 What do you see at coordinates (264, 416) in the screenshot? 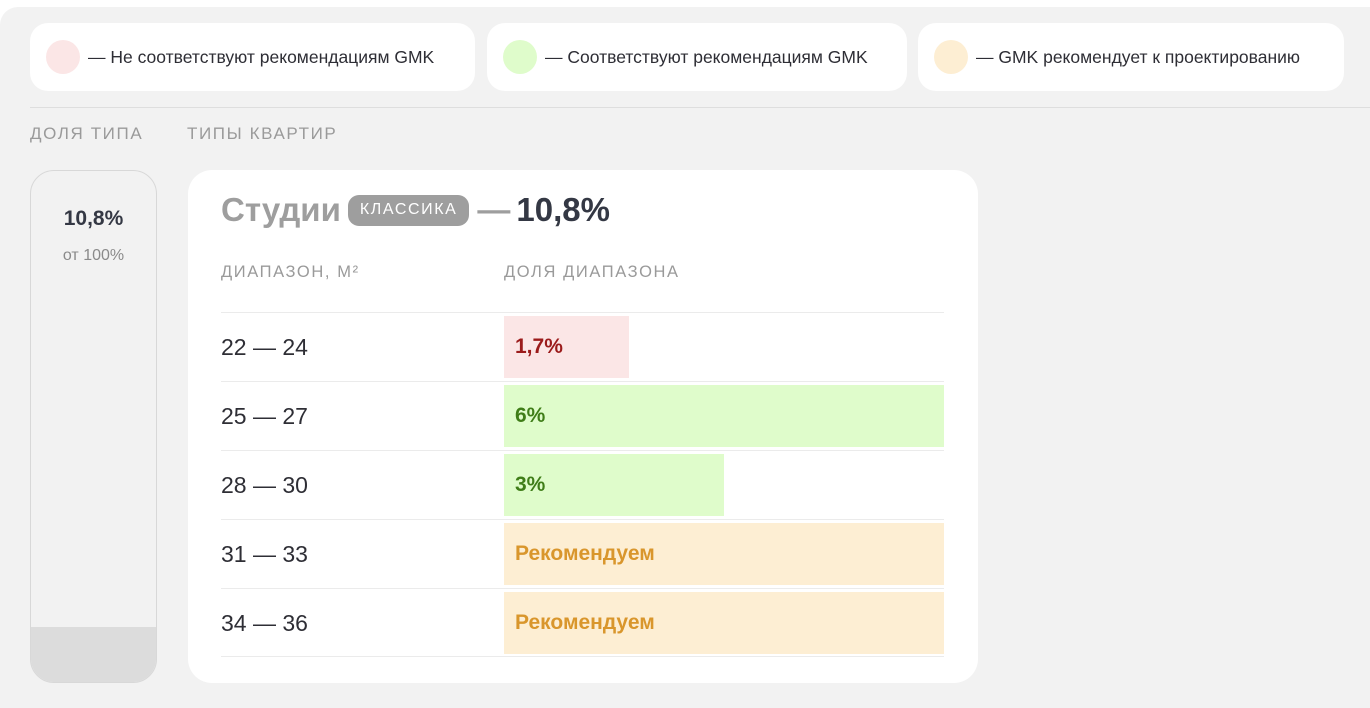
I see `range-value: 25 — 27` at bounding box center [264, 416].